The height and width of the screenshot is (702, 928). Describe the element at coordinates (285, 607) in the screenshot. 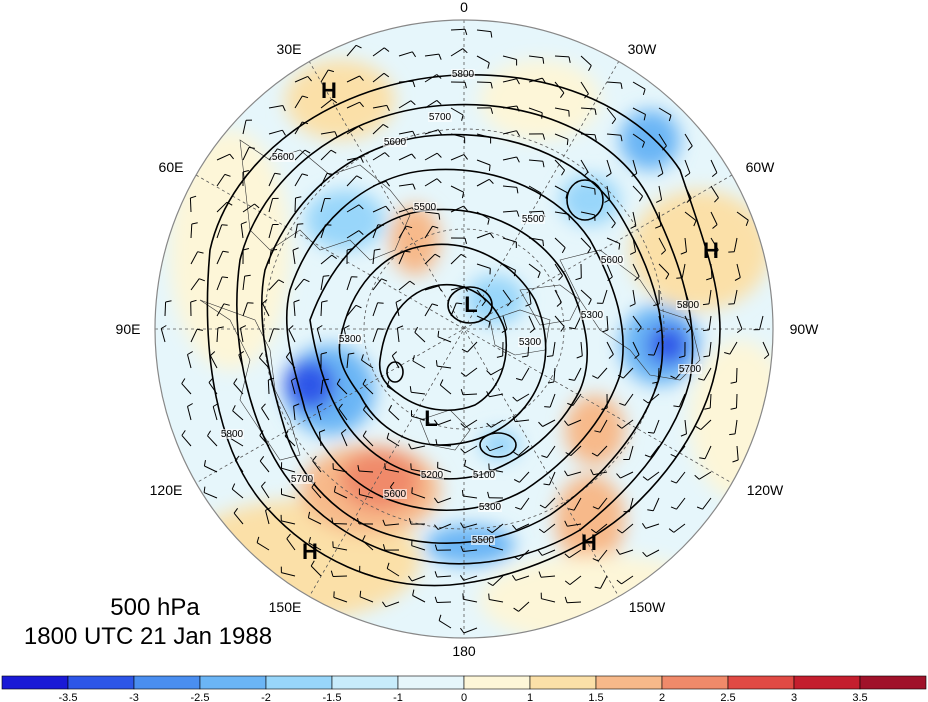

I see `longitude-label-150e: 150E` at that location.